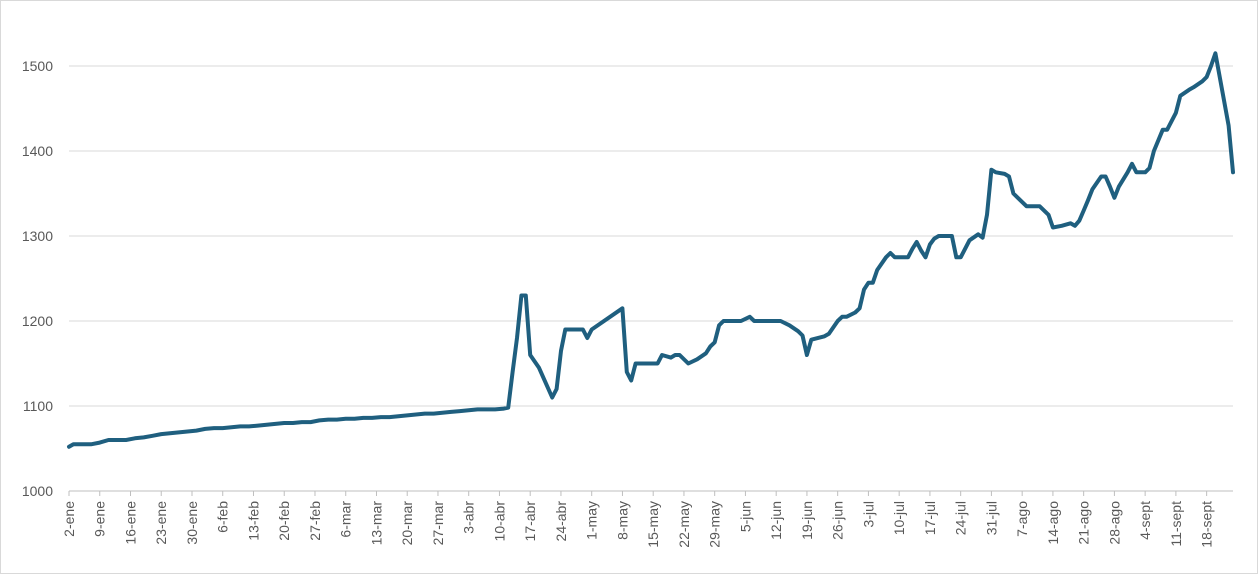 The height and width of the screenshot is (578, 1258). I want to click on x-tick-label-11-sept: 11-sept, so click(1176, 524).